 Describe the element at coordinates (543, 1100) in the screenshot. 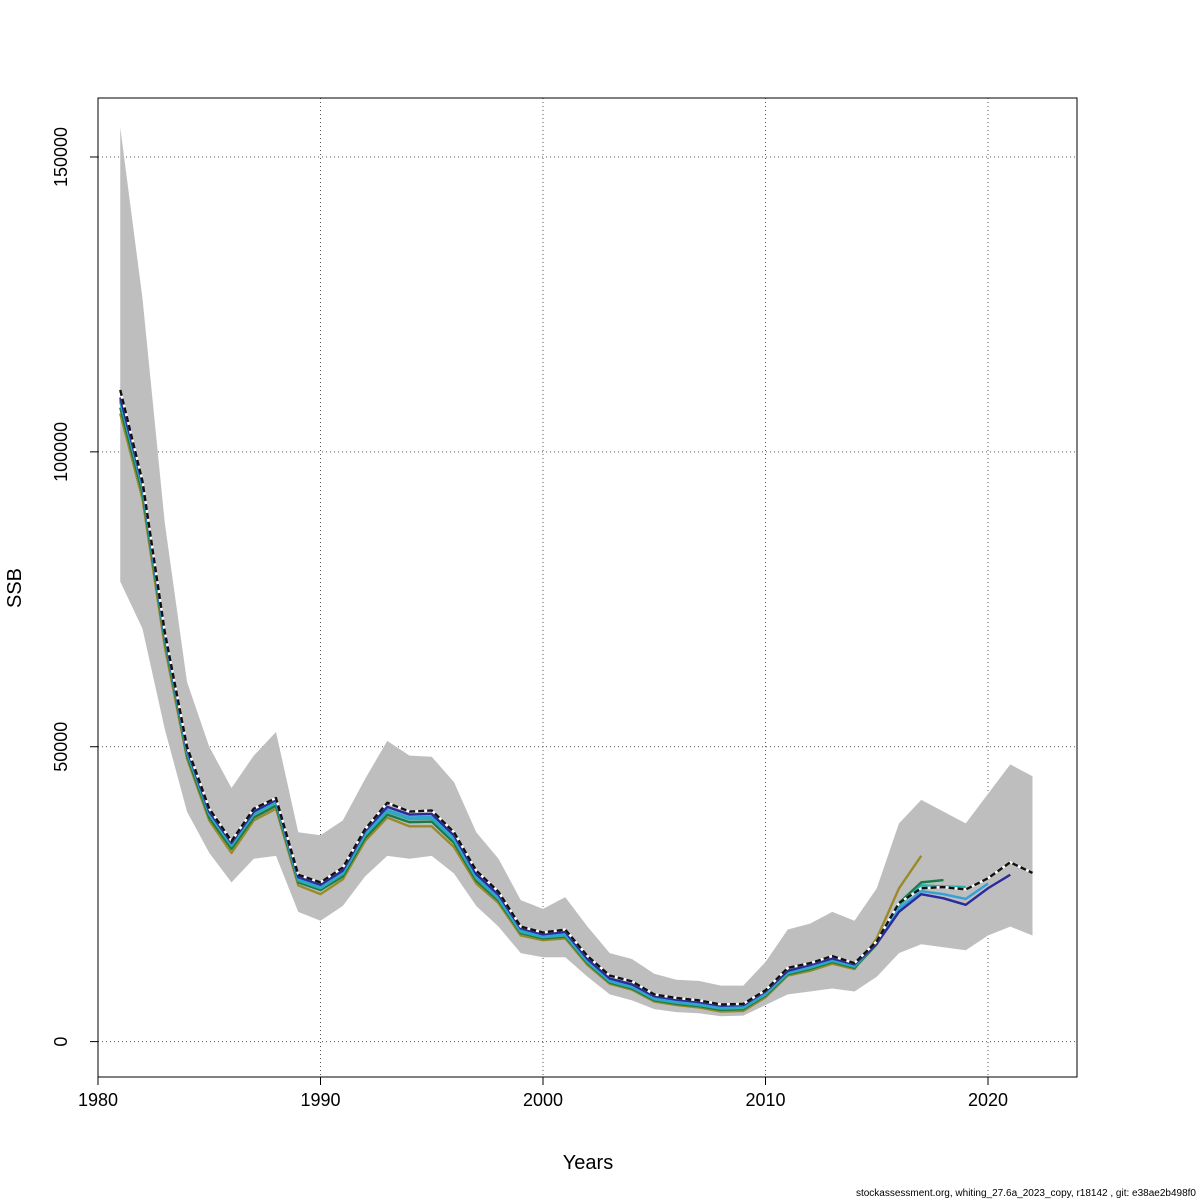

I see `x-tick-label: 2000` at that location.